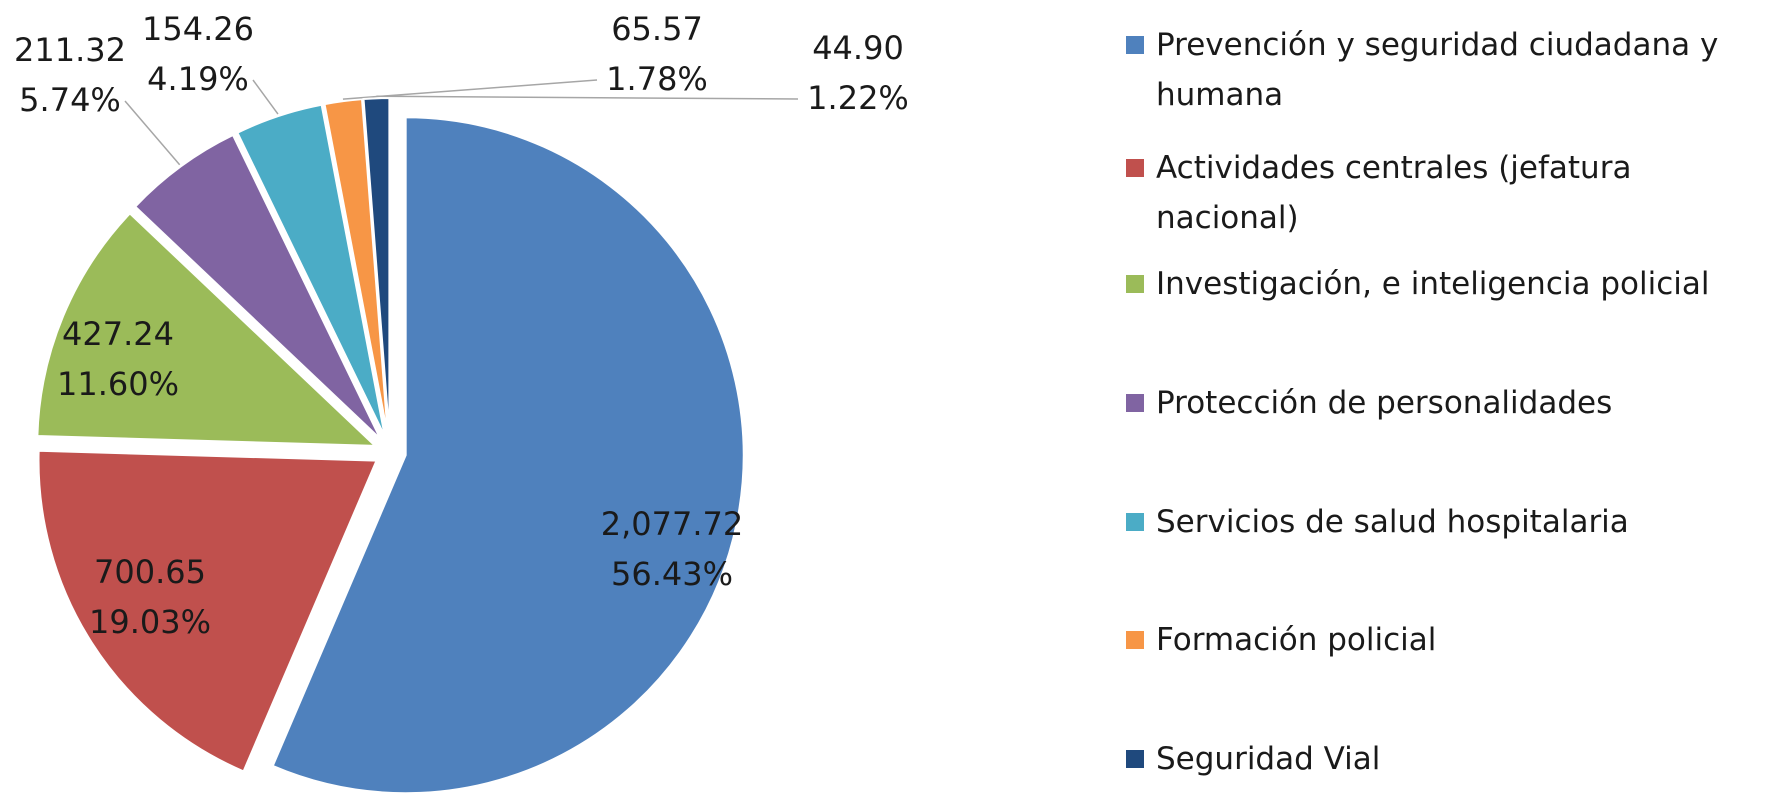  Describe the element at coordinates (858, 48) in the screenshot. I see `value-label: 44.90` at that location.